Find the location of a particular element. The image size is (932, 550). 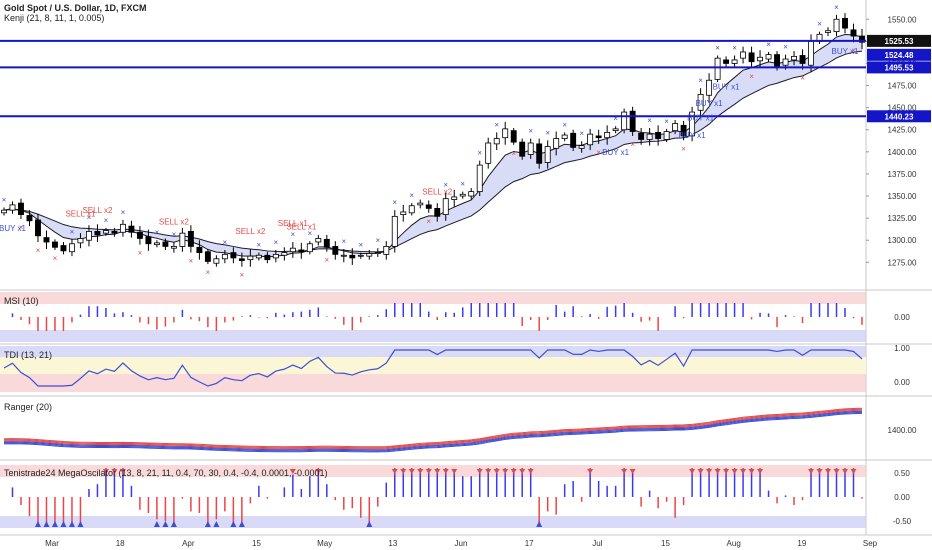

last-price-badge-label: 1524.48 is located at coordinates (899, 55).